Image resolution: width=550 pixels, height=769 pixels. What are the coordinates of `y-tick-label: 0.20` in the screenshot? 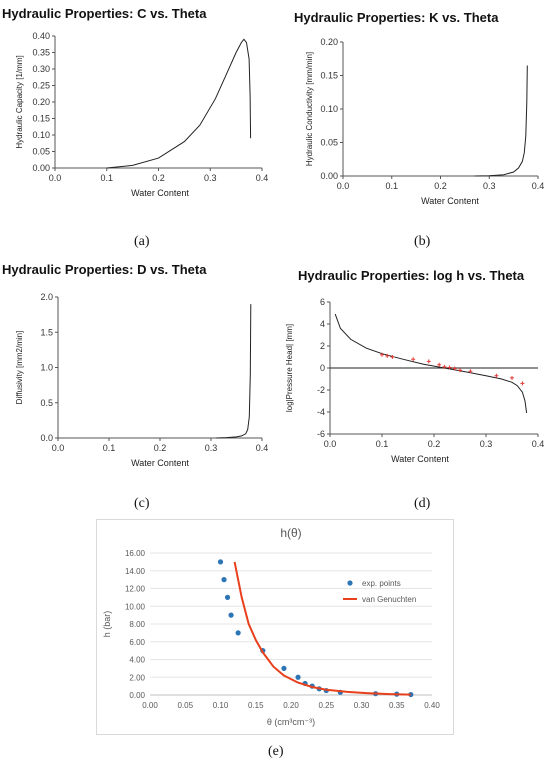 It's located at (41, 102).